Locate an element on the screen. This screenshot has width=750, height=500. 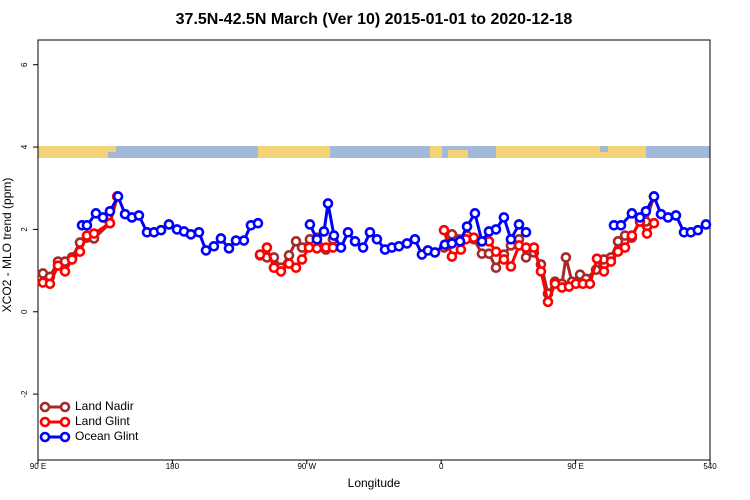
x-tick-label: 0 is located at coordinates (441, 466).